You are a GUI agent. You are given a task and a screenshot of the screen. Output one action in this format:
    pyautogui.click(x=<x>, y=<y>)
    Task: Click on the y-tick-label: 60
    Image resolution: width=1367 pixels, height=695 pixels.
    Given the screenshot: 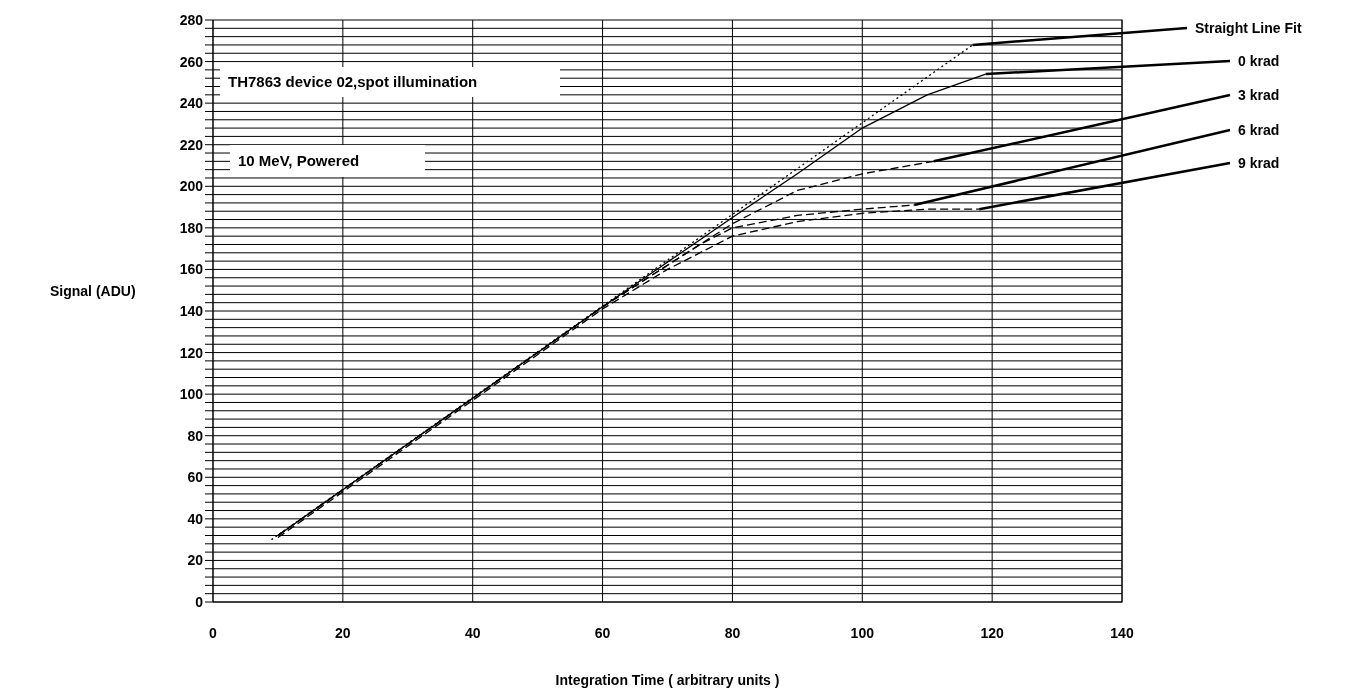 What is the action you would take?
    pyautogui.click(x=195, y=477)
    